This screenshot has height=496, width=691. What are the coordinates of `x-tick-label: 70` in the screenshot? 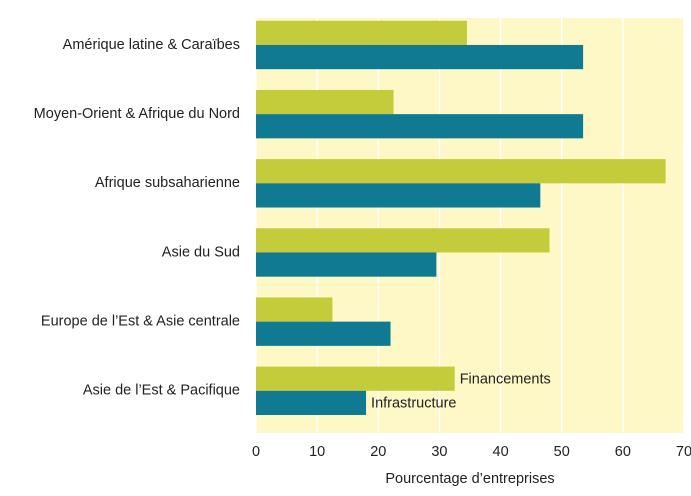 It's located at (683, 452).